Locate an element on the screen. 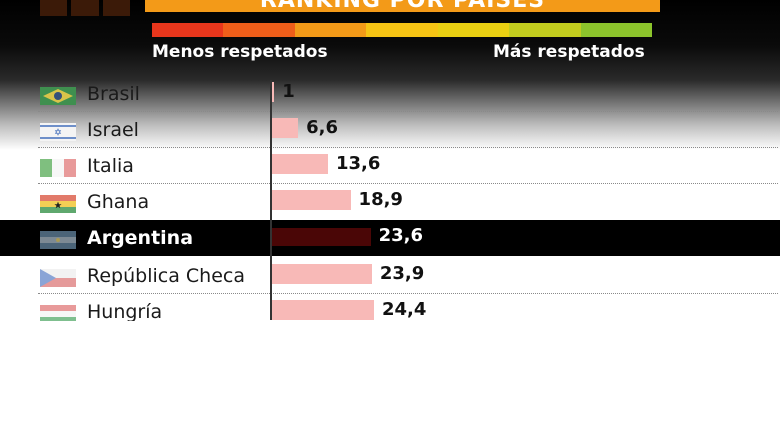  chart-title: RANKING POR PAÍSES is located at coordinates (402, 6).